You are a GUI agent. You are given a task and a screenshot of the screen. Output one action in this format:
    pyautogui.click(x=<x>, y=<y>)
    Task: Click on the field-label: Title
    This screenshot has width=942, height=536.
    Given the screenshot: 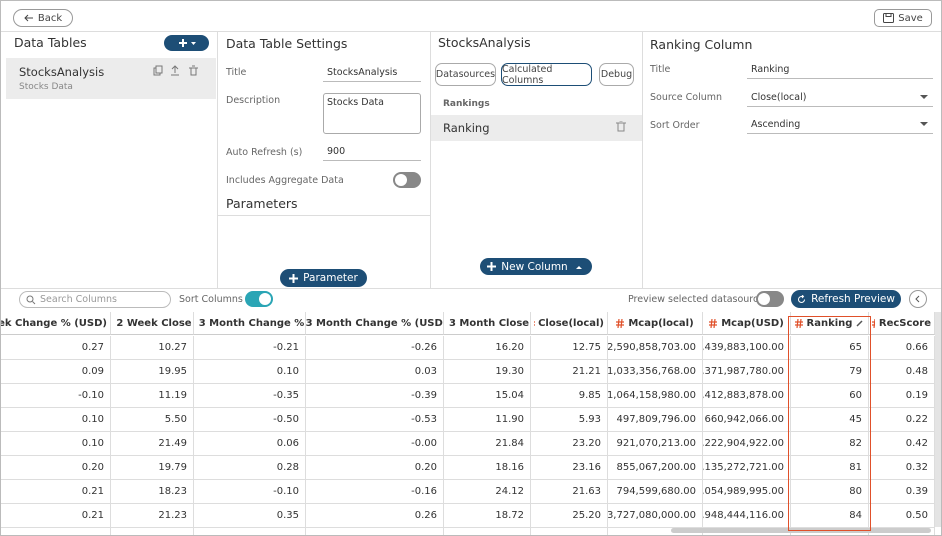 What is the action you would take?
    pyautogui.click(x=660, y=69)
    